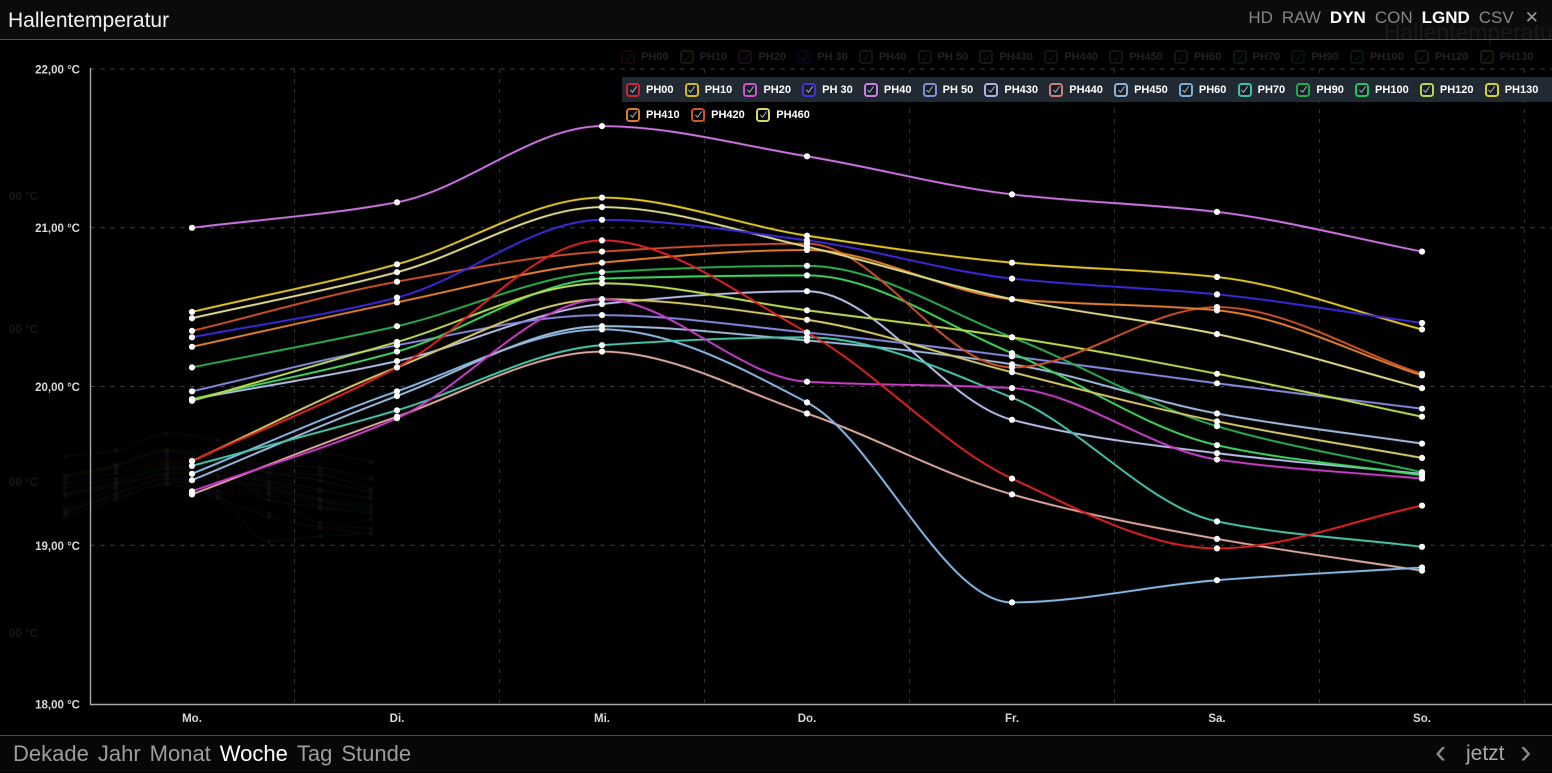 The height and width of the screenshot is (773, 1552). I want to click on svg-text: Mo., so click(192, 719).